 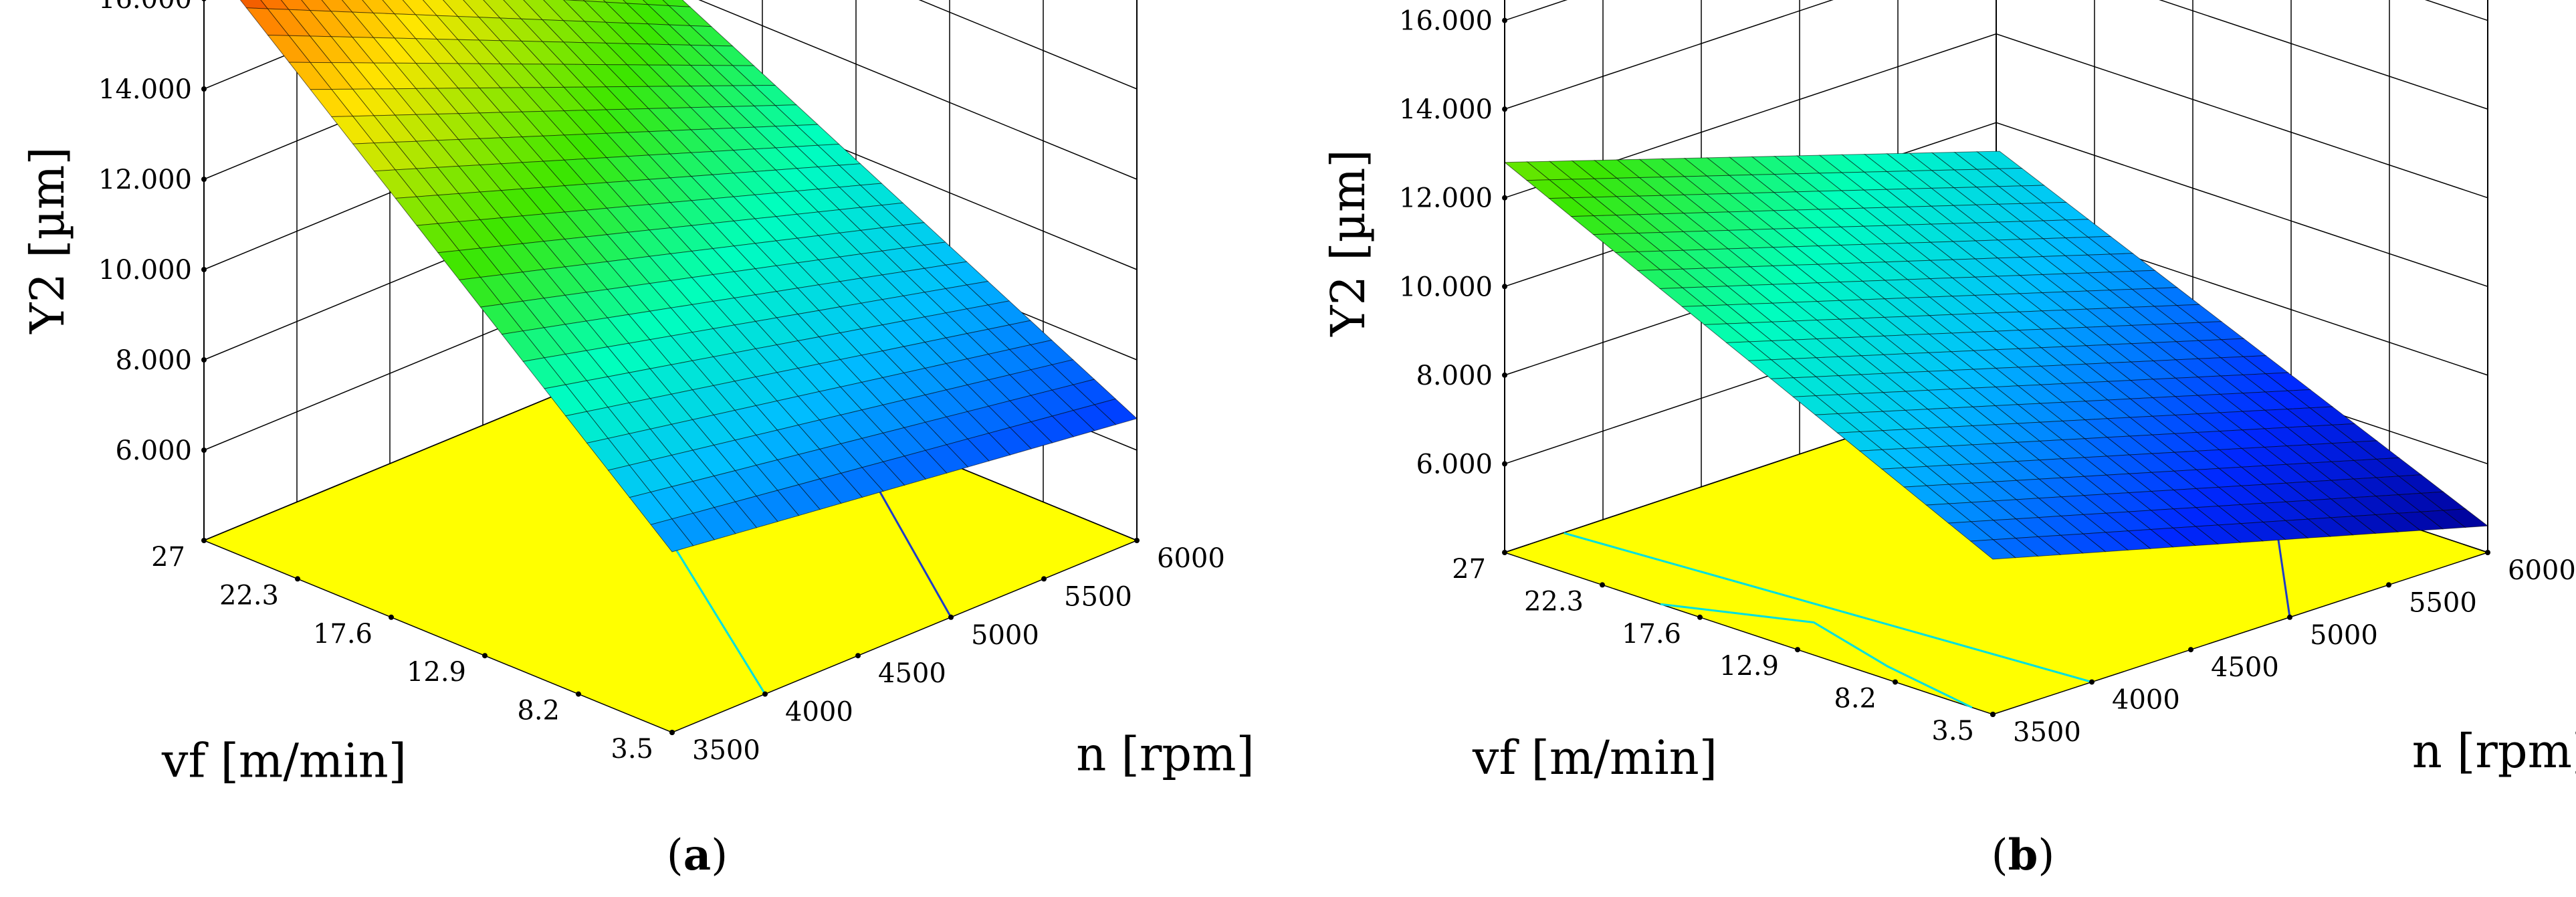 I want to click on panel-label-letter: a, so click(x=697, y=855).